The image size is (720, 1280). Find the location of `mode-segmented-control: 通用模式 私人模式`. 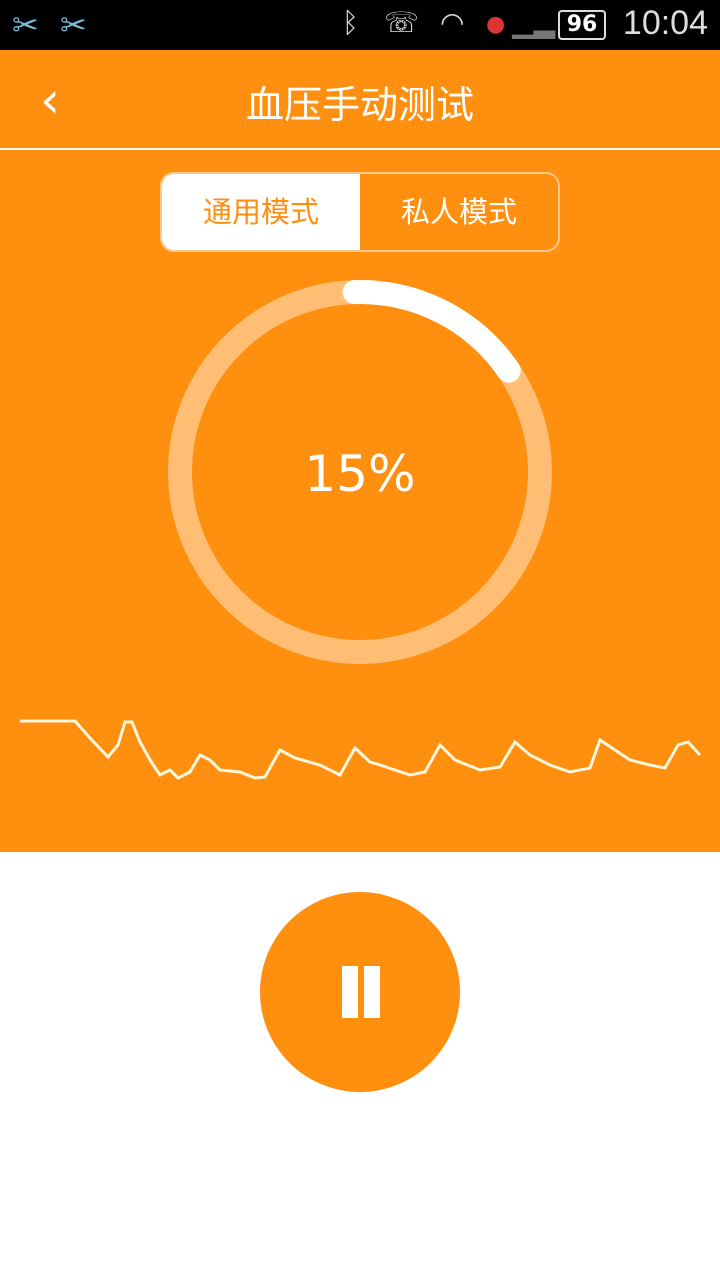

mode-segmented-control: 通用模式 私人模式 is located at coordinates (360, 212).